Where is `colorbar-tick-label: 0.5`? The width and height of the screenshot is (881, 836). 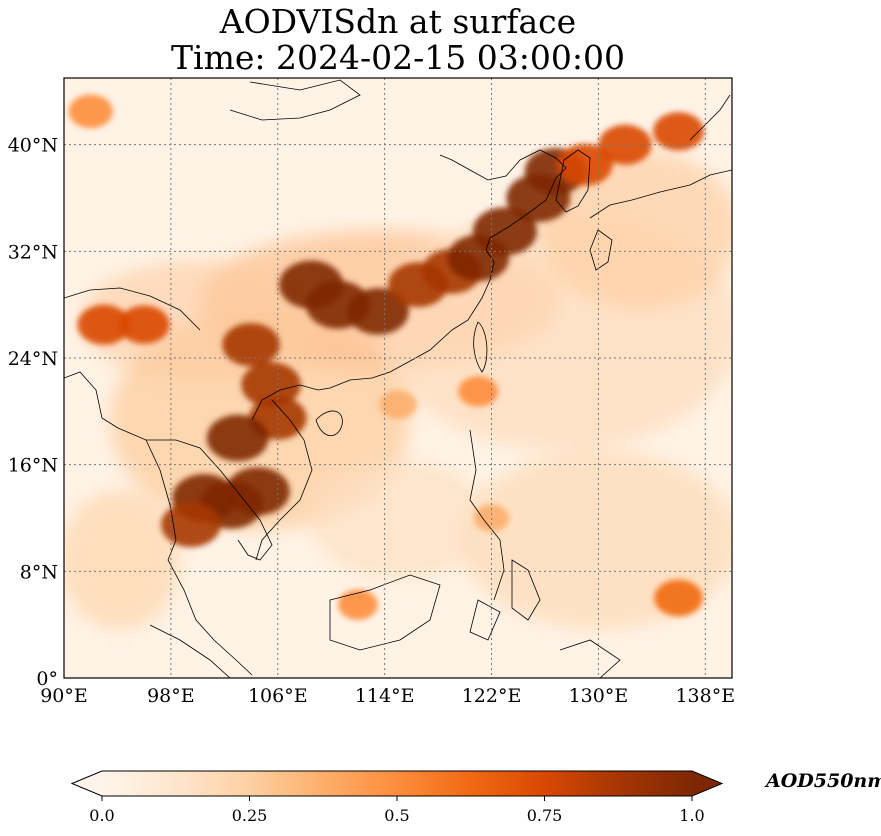 colorbar-tick-label: 0.5 is located at coordinates (396, 815).